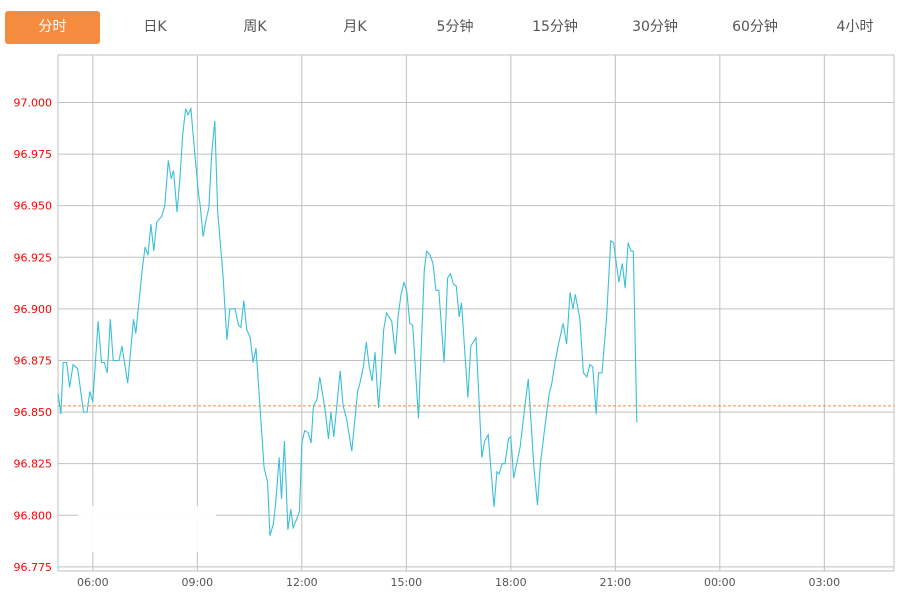 The image size is (906, 592). Describe the element at coordinates (302, 582) in the screenshot. I see `x-tick-label: 12:00` at that location.